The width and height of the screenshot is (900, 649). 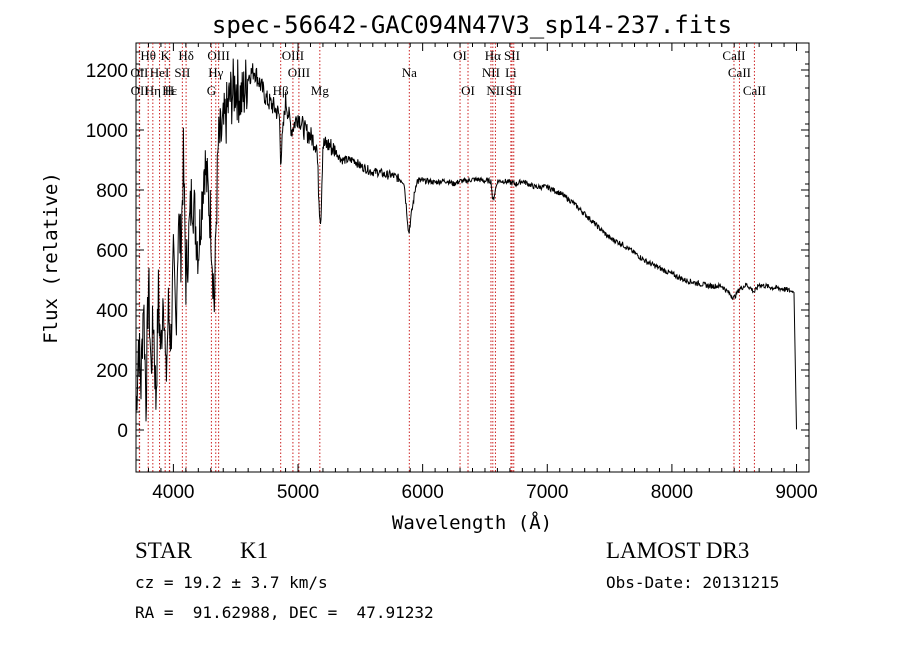 I want to click on x-tick-label: 8000, so click(x=672, y=492).